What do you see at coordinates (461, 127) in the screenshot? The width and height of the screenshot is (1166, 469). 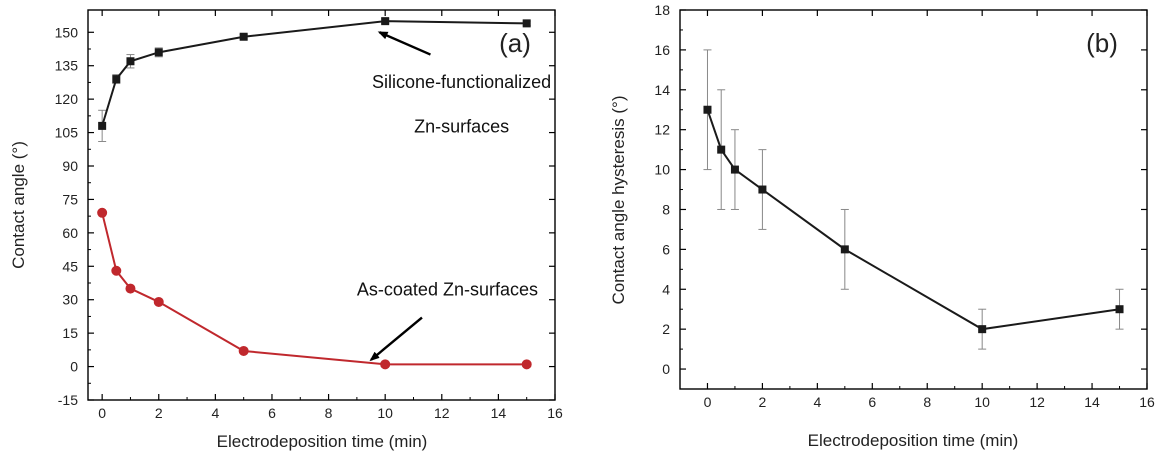 I see `annotation-text: Zn-surfaces` at bounding box center [461, 127].